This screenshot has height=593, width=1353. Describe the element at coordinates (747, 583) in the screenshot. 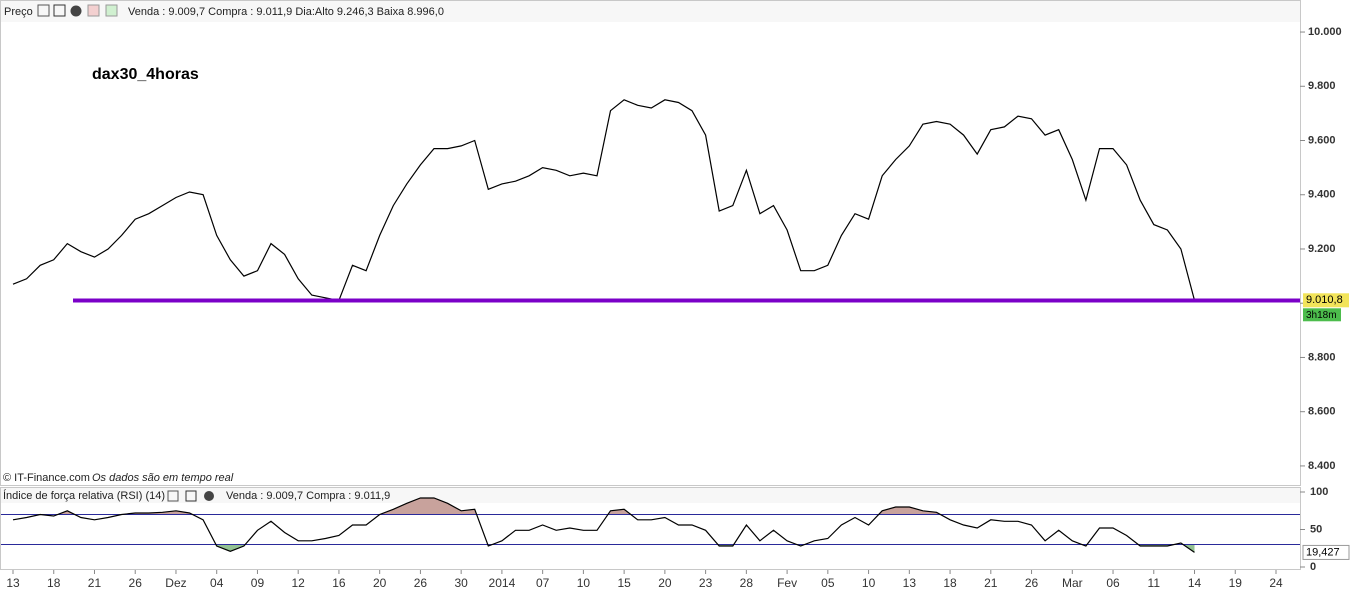

I see `x-tick-label: 28` at that location.